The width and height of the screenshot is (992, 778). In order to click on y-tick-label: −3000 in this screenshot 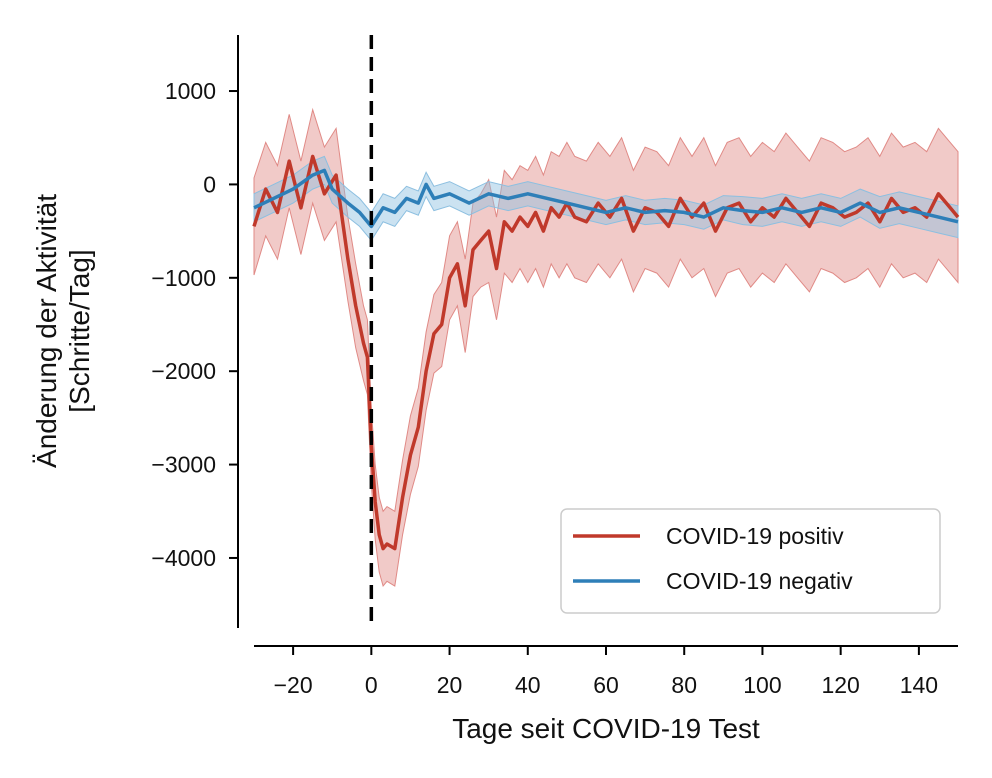, I will do `click(183, 465)`.